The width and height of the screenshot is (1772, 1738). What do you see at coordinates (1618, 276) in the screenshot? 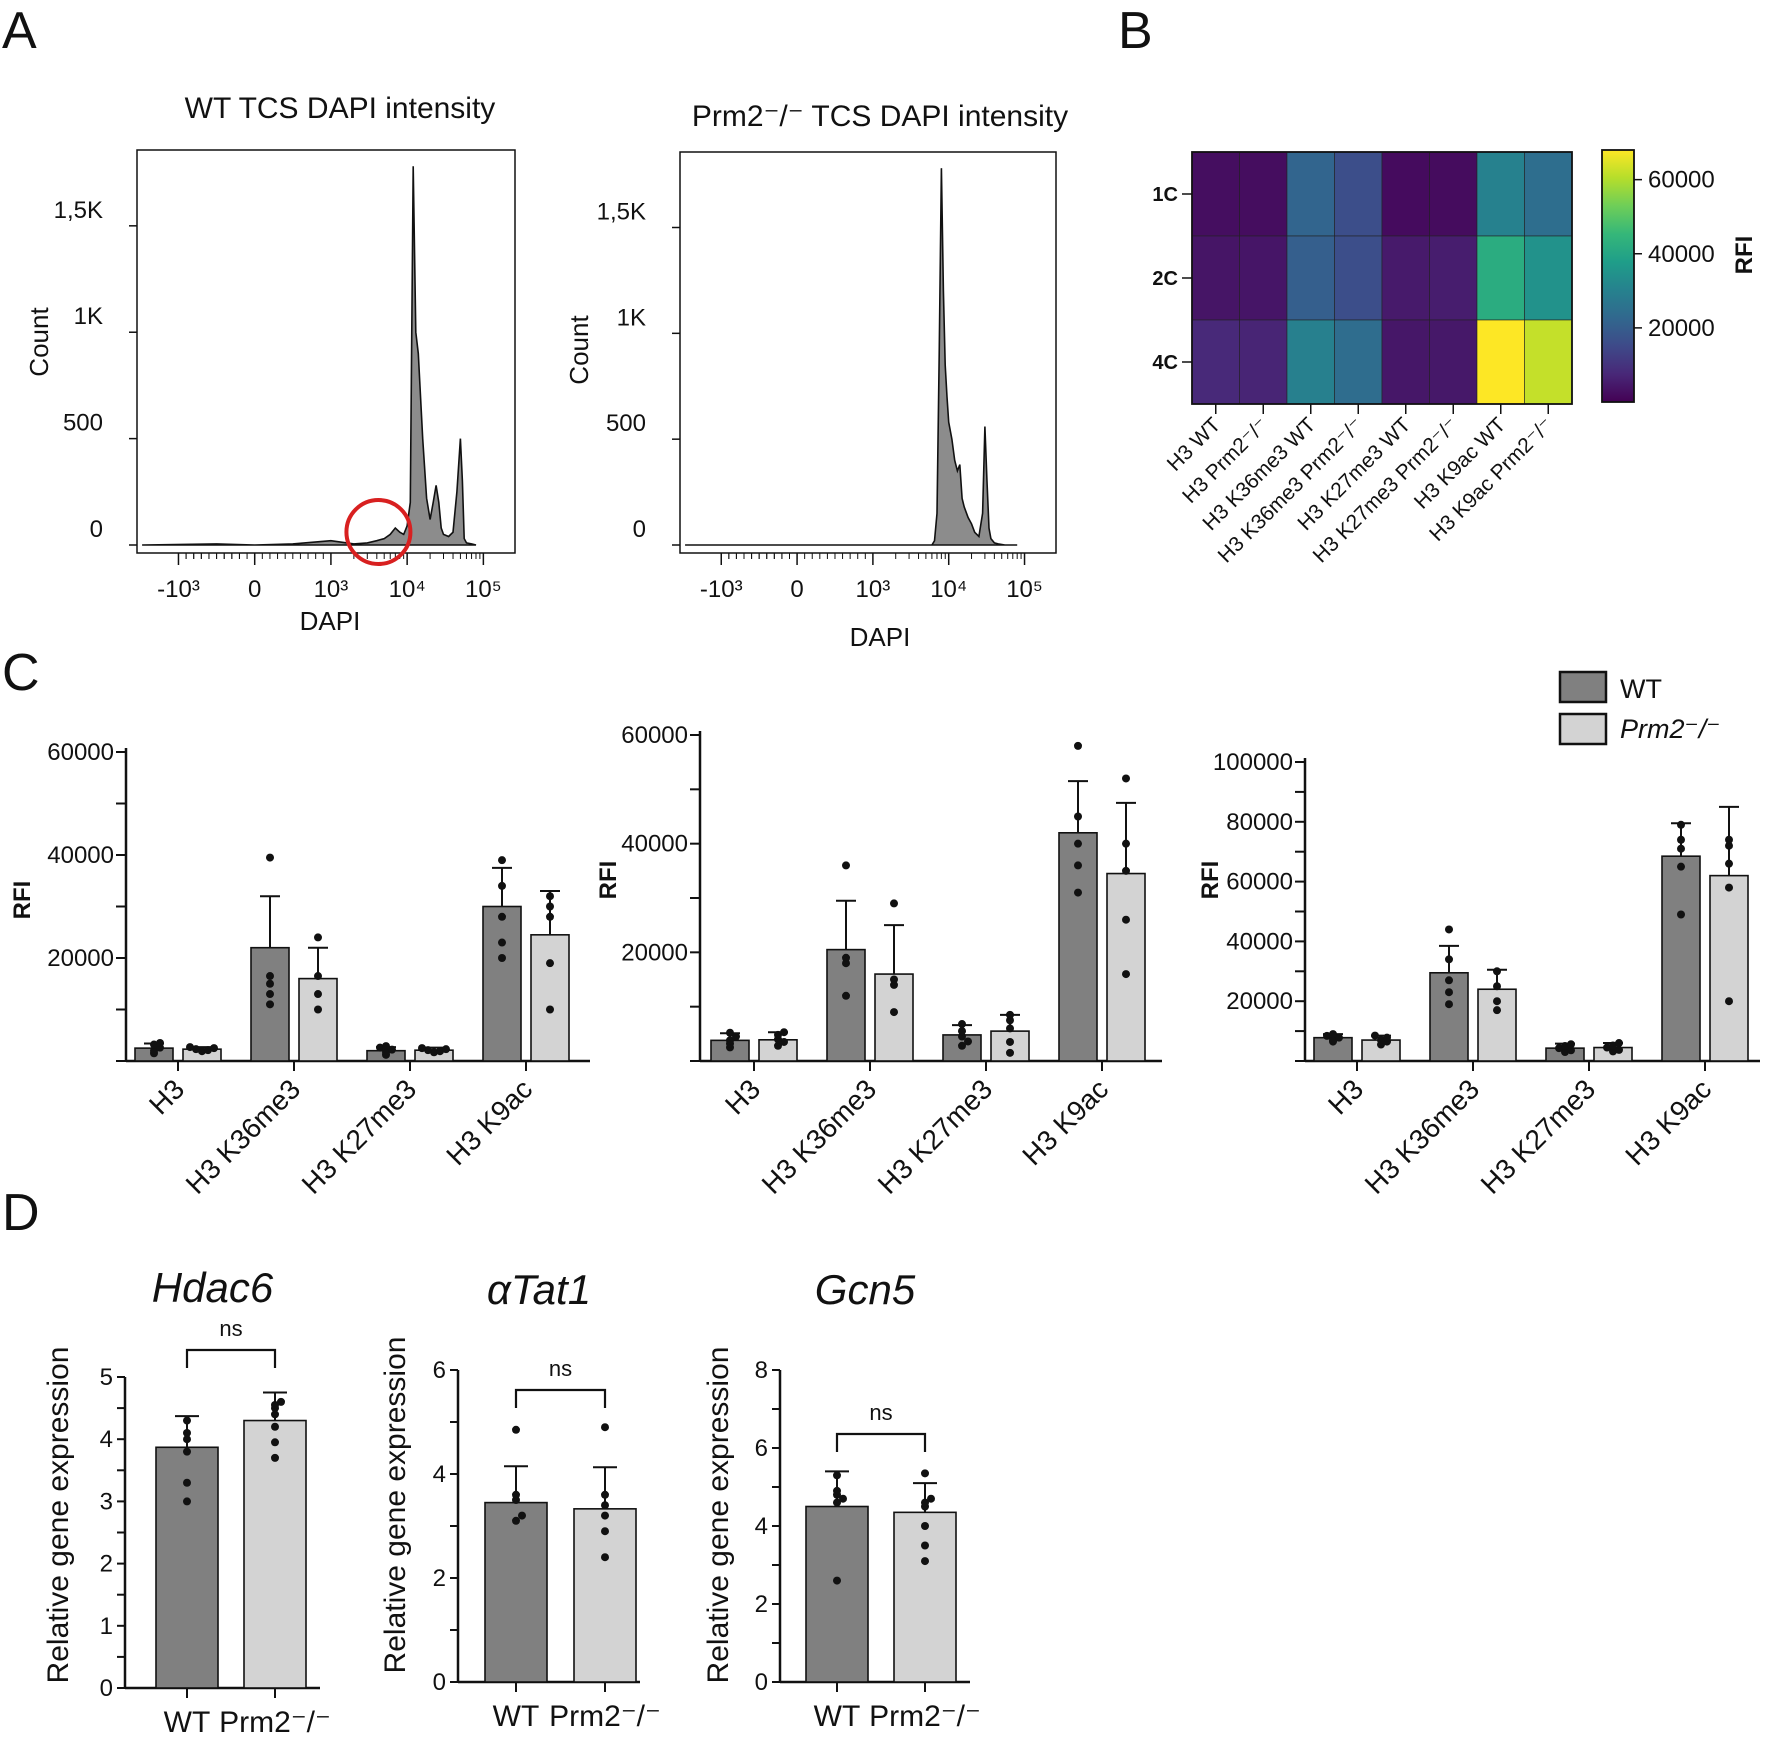
I see `heatmap-colorbar` at bounding box center [1618, 276].